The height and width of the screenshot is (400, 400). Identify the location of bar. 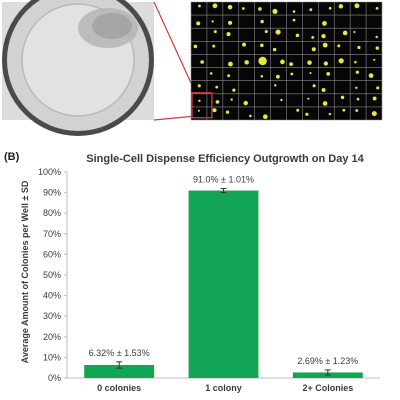
(119, 371).